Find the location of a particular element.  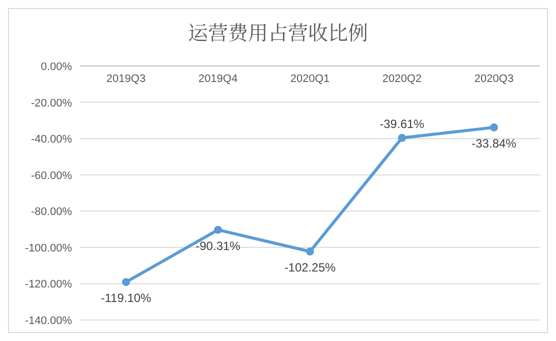

x-tick-label: 2020Q2 is located at coordinates (402, 79).